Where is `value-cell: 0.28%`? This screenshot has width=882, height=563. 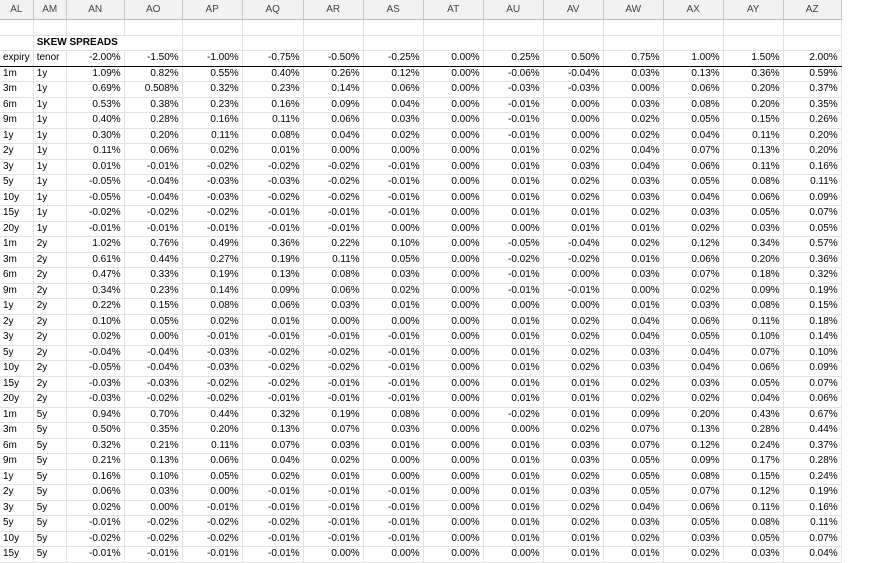
value-cell: 0.28% is located at coordinates (153, 120).